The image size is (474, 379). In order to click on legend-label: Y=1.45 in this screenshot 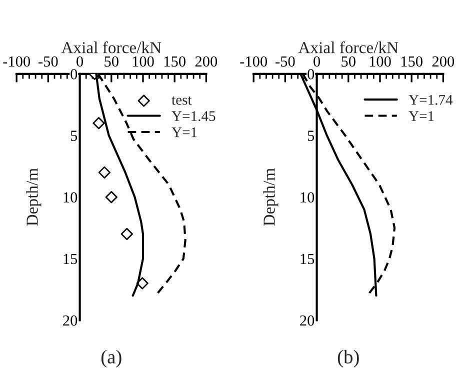, I will do `click(194, 116)`.